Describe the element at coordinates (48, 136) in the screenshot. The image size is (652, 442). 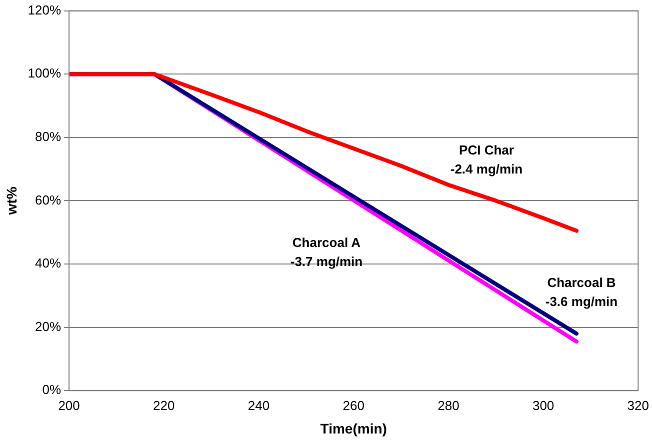
I see `y-tick-label: 80%` at that location.